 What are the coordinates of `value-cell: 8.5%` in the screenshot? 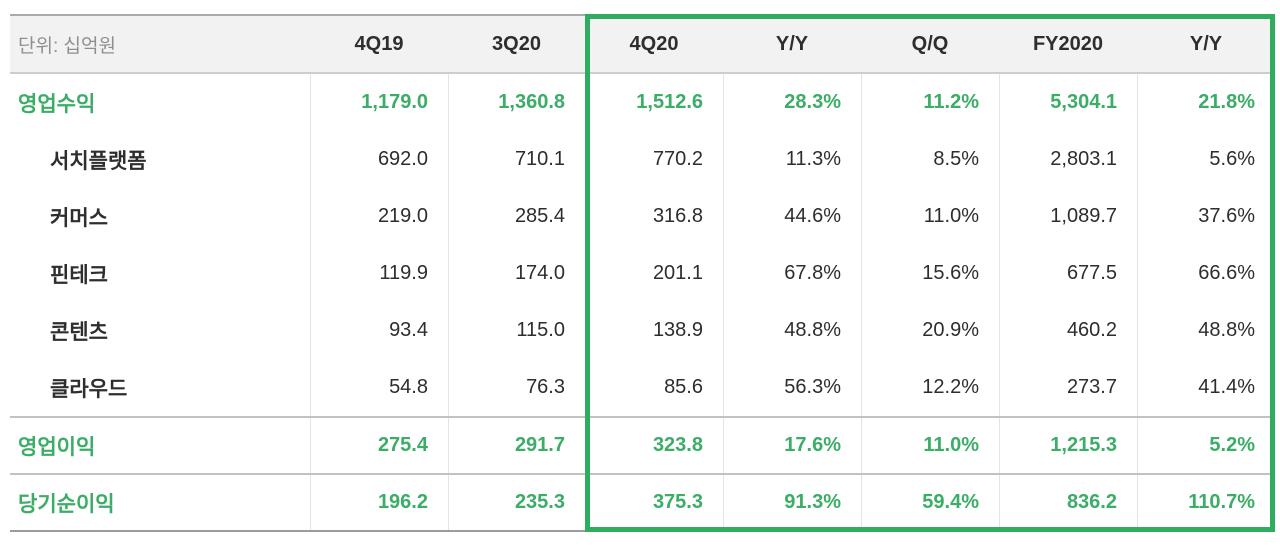 It's located at (930, 159).